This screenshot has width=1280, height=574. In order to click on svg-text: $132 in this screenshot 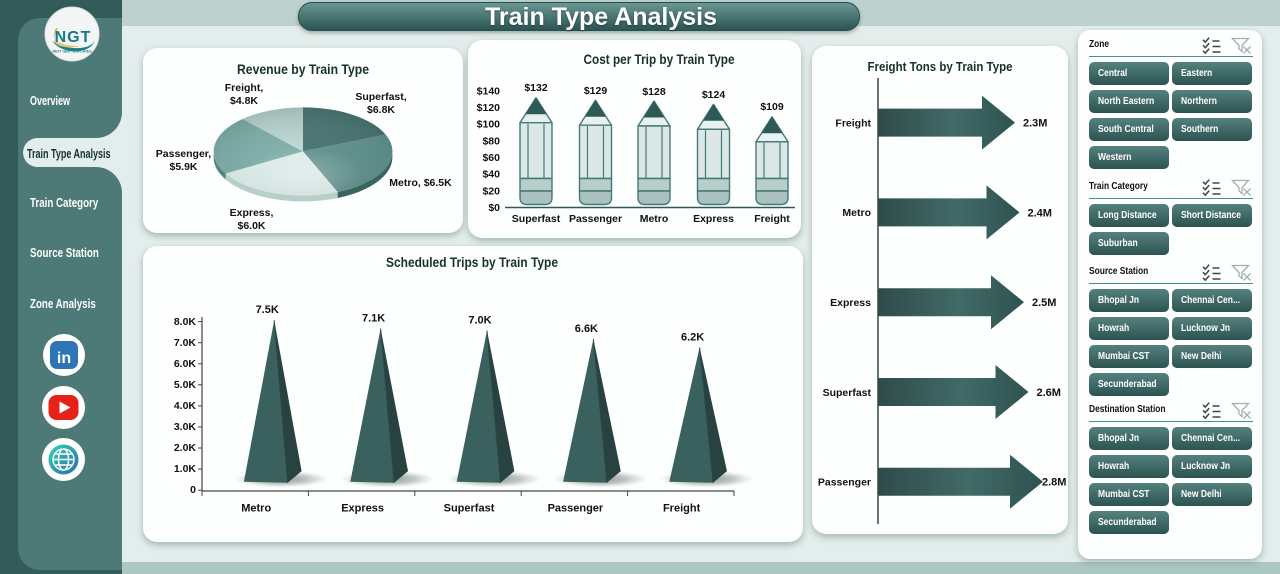, I will do `click(536, 88)`.